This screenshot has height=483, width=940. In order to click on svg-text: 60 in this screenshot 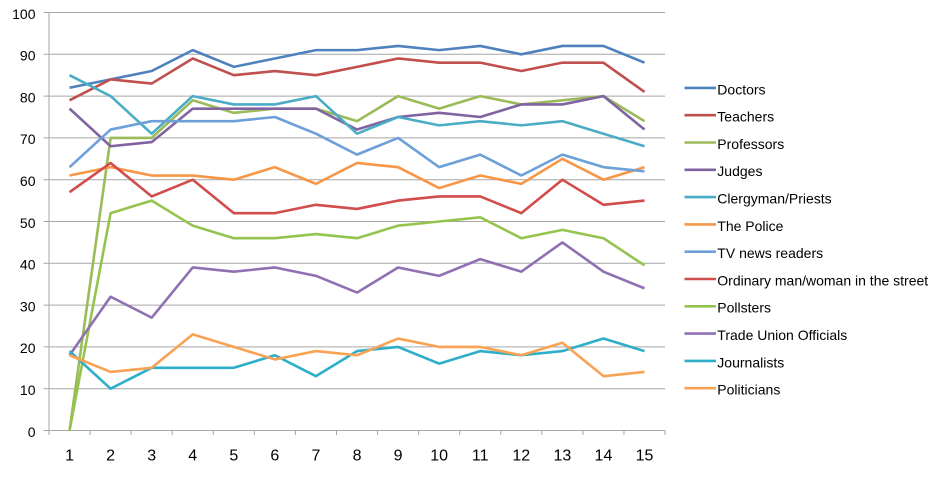, I will do `click(28, 181)`.